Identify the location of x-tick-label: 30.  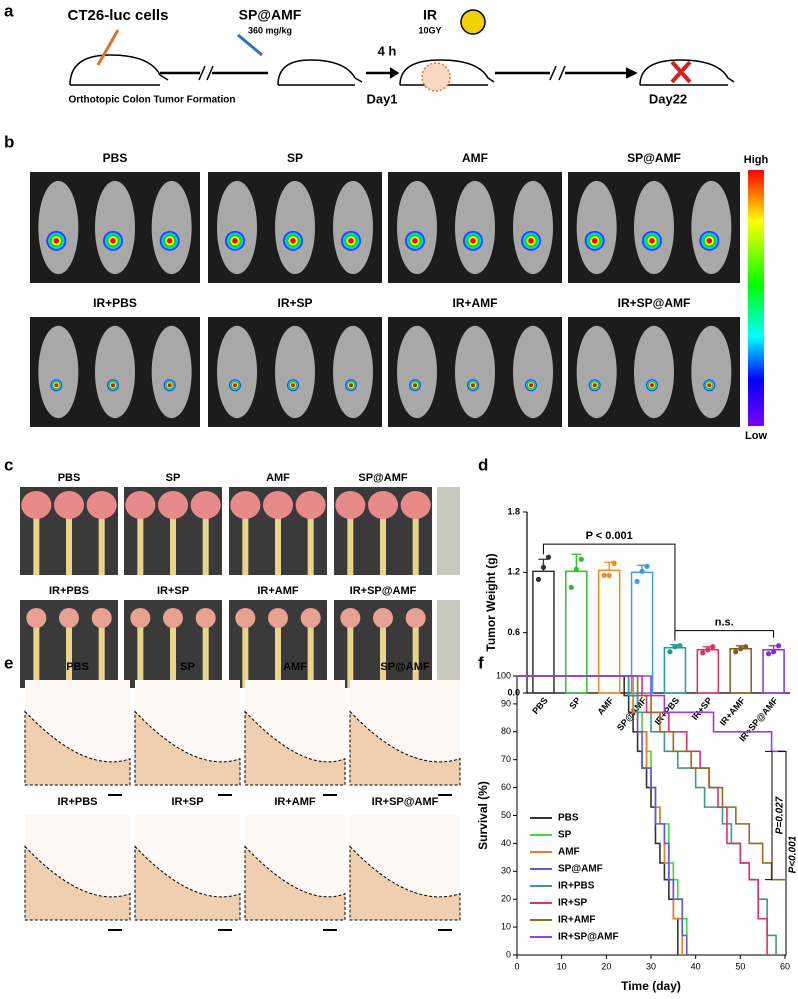
(651, 966).